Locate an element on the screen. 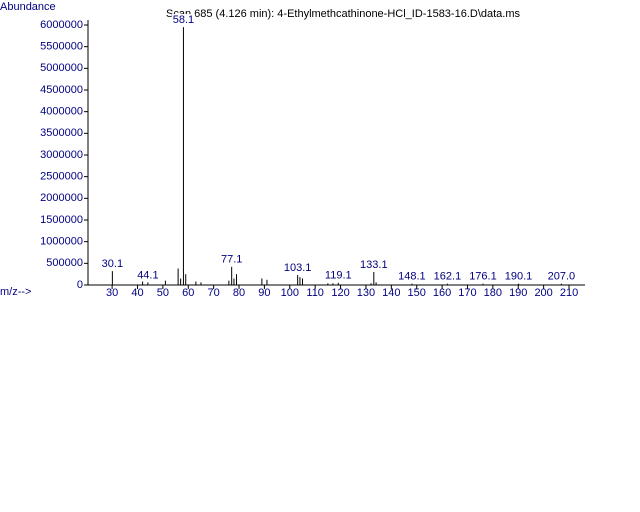  peak-label: 176.1 is located at coordinates (483, 277).